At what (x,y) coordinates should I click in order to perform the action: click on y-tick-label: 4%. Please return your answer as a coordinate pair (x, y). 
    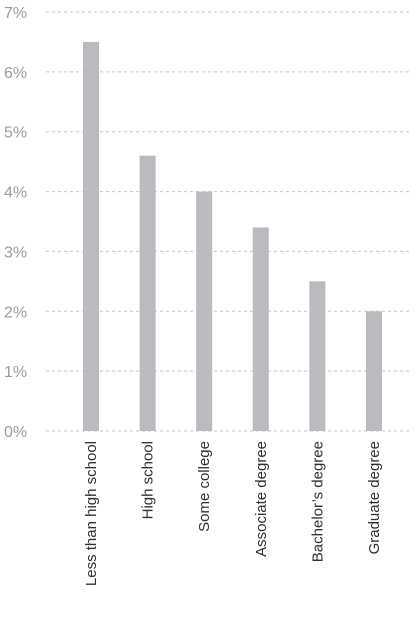
    Looking at the image, I should click on (15, 193).